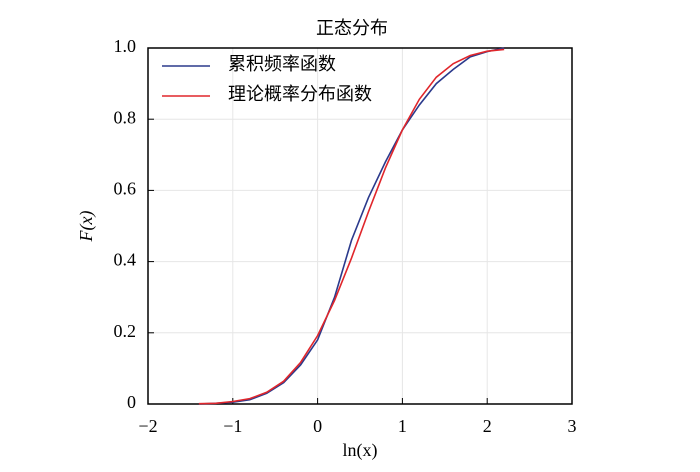 This screenshot has width=700, height=472. I want to click on y-tick-label: 0.6, so click(125, 189).